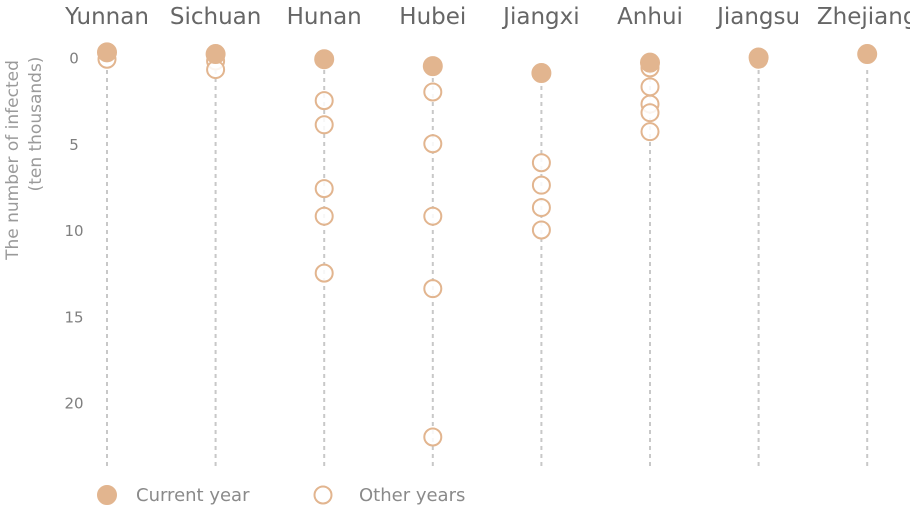  Describe the element at coordinates (74, 59) in the screenshot. I see `y-tick-label: 0` at that location.